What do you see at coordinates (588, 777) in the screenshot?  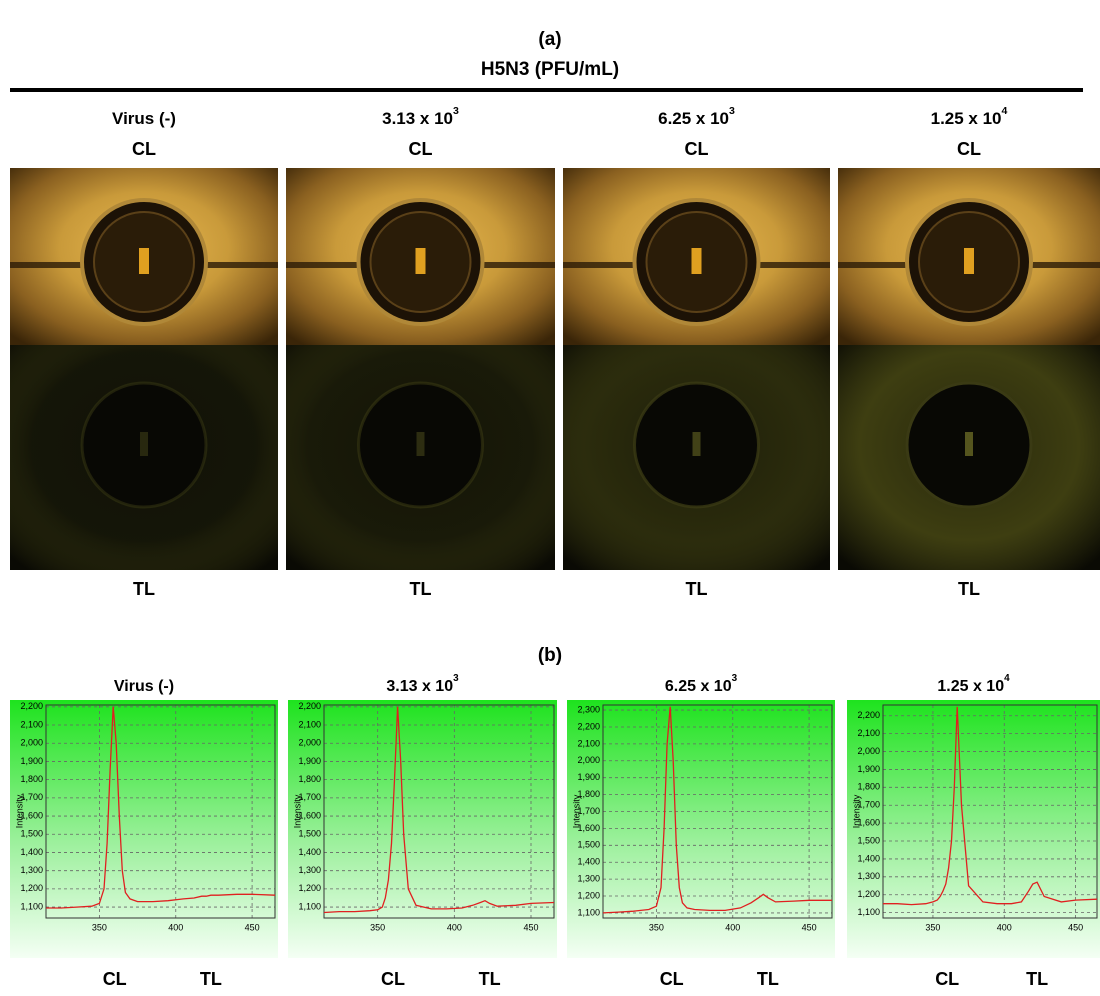 I see `y-tick-label: 1,900` at bounding box center [588, 777].